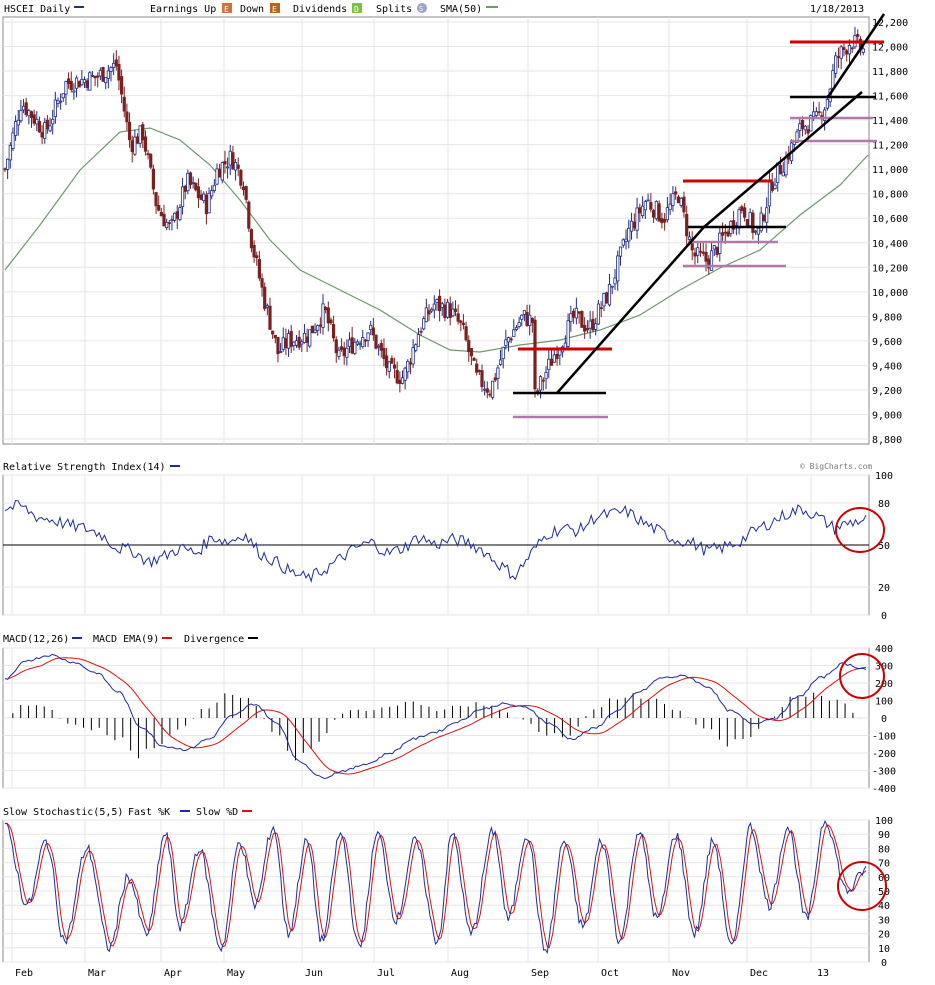 The width and height of the screenshot is (935, 985). What do you see at coordinates (97, 973) in the screenshot?
I see `month-label-mar: Mar` at bounding box center [97, 973].